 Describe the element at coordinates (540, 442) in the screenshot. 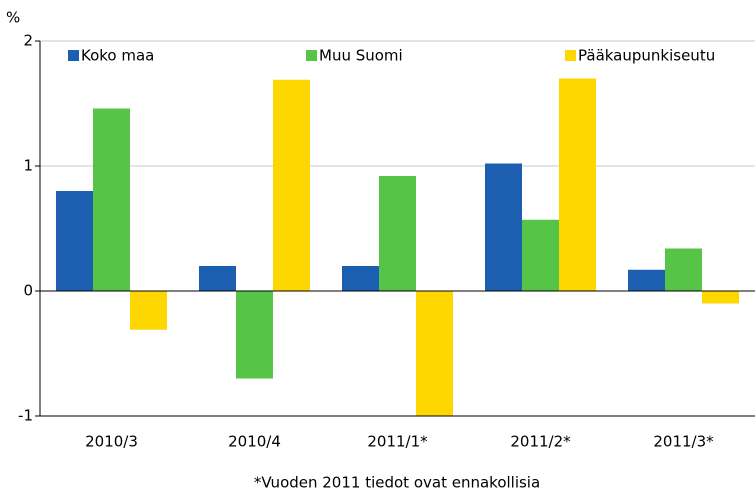

I see `x-tick-label: 2011/2*` at that location.